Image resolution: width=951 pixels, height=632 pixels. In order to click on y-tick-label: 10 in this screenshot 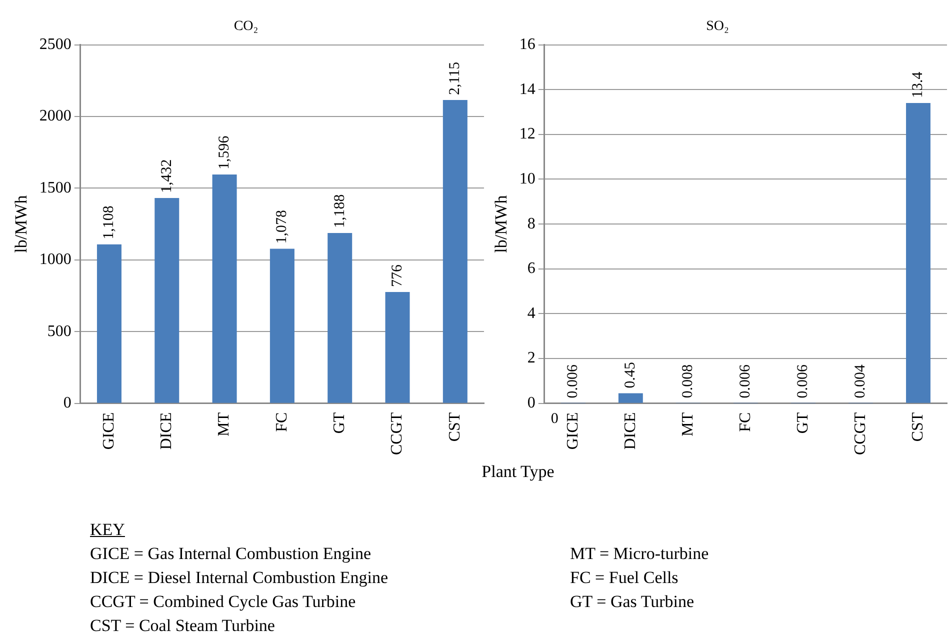, I will do `click(527, 179)`.